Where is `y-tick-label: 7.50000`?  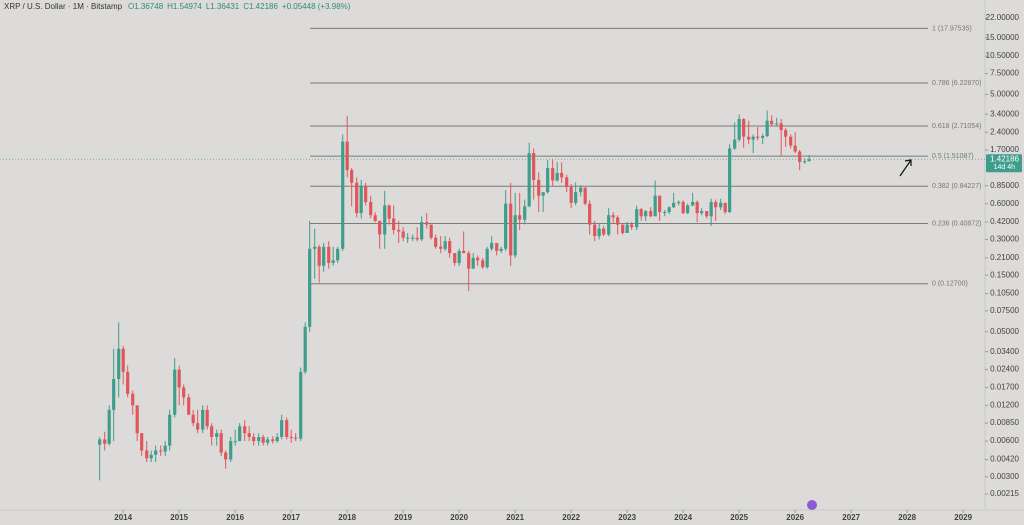 y-tick-label: 7.50000 is located at coordinates (1004, 73).